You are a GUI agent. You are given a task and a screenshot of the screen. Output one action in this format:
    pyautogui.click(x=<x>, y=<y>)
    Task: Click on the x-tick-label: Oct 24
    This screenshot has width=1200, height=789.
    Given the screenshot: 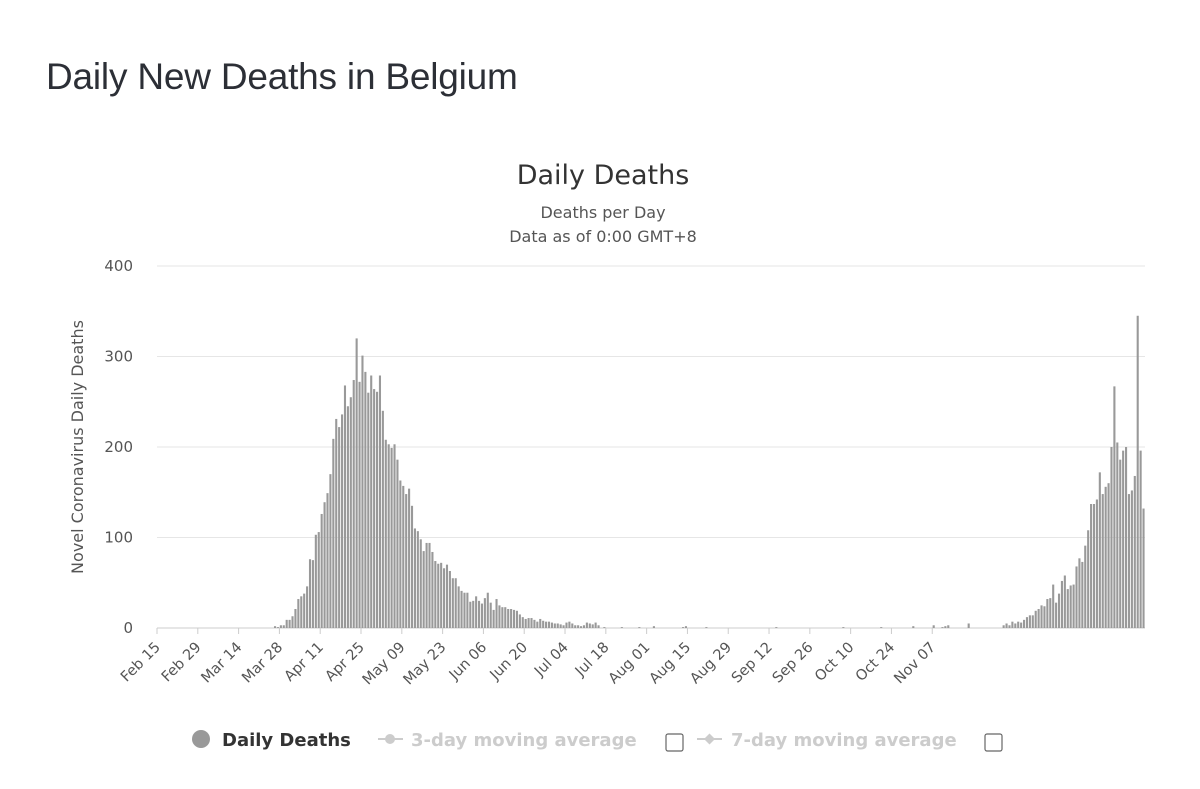 What is the action you would take?
    pyautogui.click(x=875, y=662)
    